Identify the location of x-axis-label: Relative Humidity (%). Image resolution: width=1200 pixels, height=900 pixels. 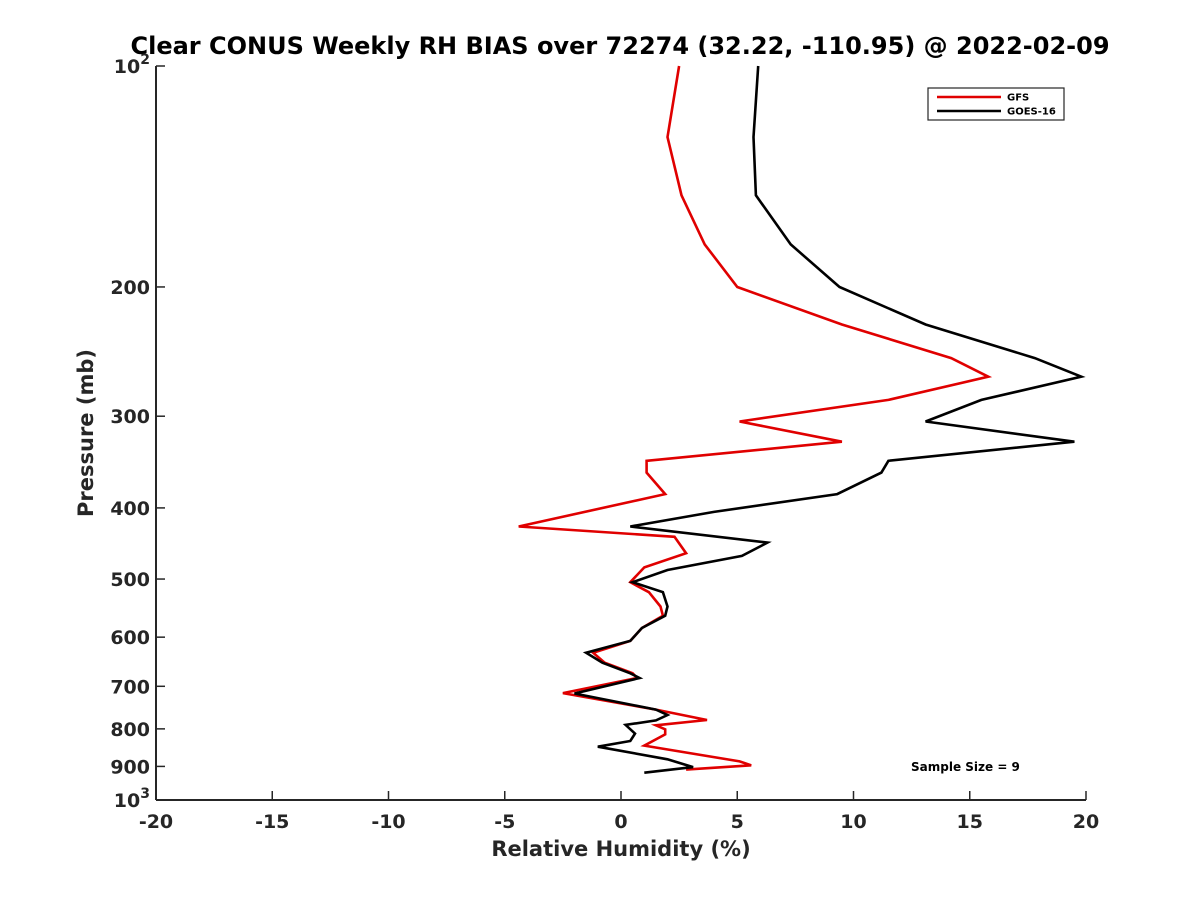
(620, 849).